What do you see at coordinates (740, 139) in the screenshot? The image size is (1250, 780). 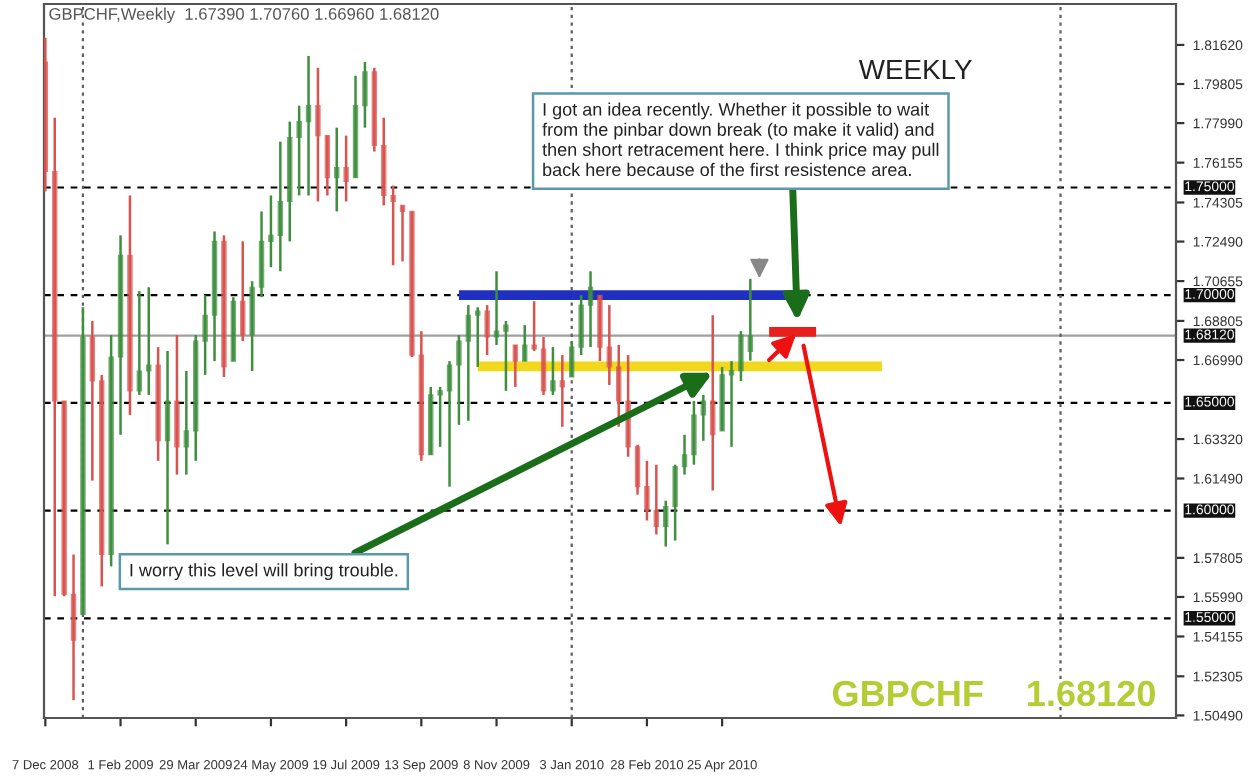 I see `annotation: I got an idea recently. Whether it possible to wait from the pinbar down break (to make it valid) and then short retracement here. I think price may pull back here because of the first resistence area.` at bounding box center [740, 139].